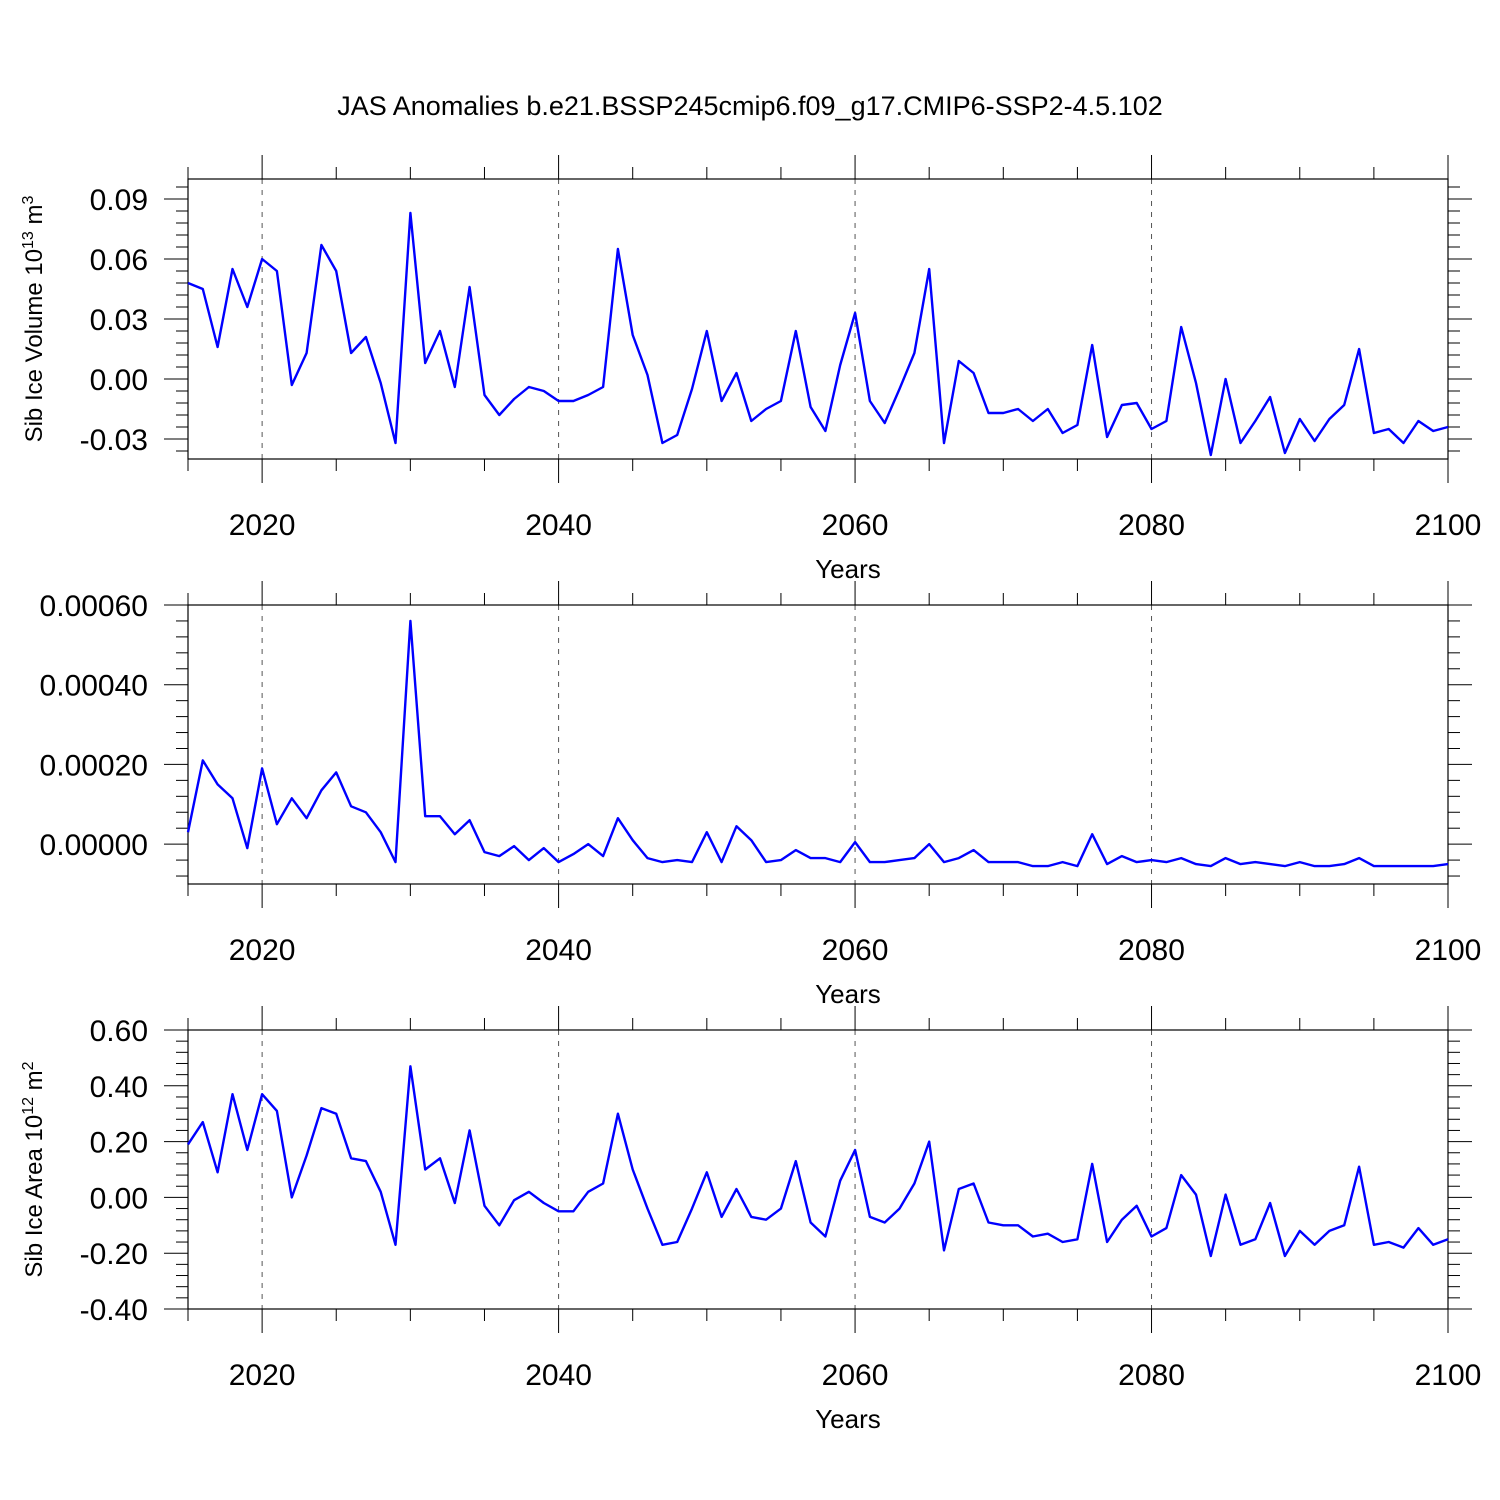 The image size is (1500, 1500). Describe the element at coordinates (94, 765) in the screenshot. I see `y-tick-label: 0.00020` at that location.